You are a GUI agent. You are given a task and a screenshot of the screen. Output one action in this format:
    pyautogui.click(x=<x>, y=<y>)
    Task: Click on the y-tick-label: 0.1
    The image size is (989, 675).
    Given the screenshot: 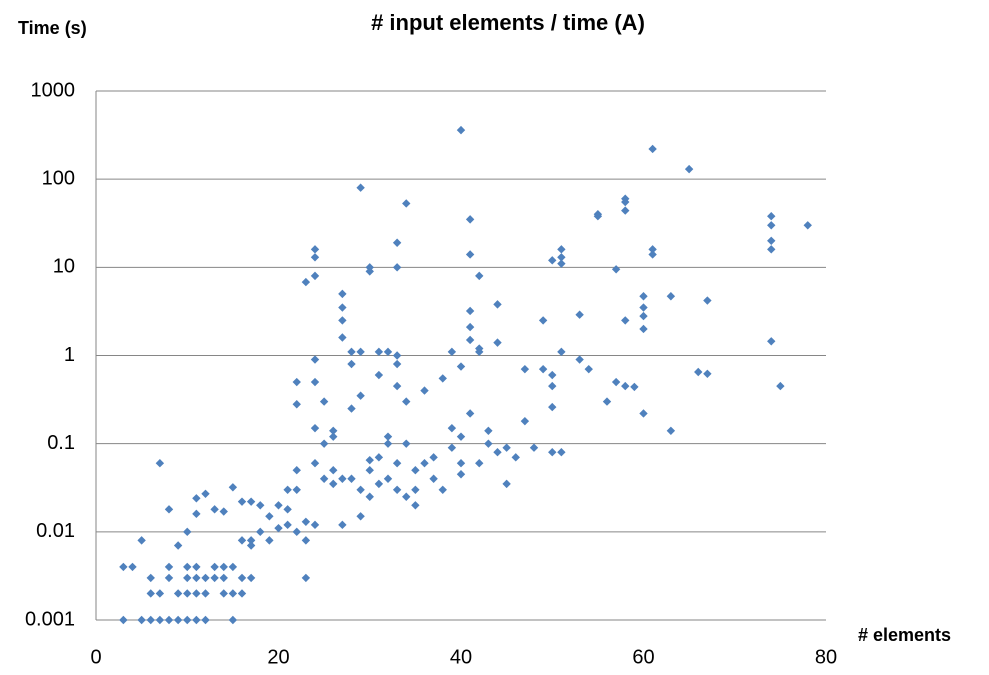 What is the action you would take?
    pyautogui.click(x=61, y=443)
    